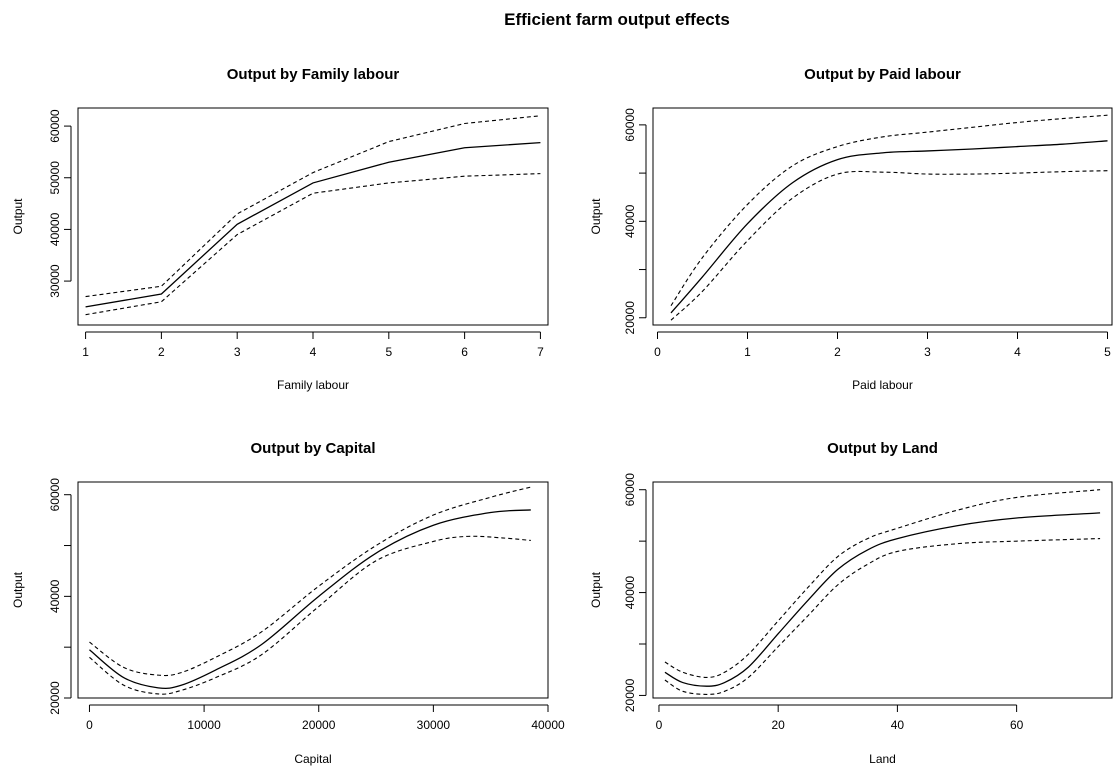  I want to click on panel-title: Output by Paid labour, so click(882, 74).